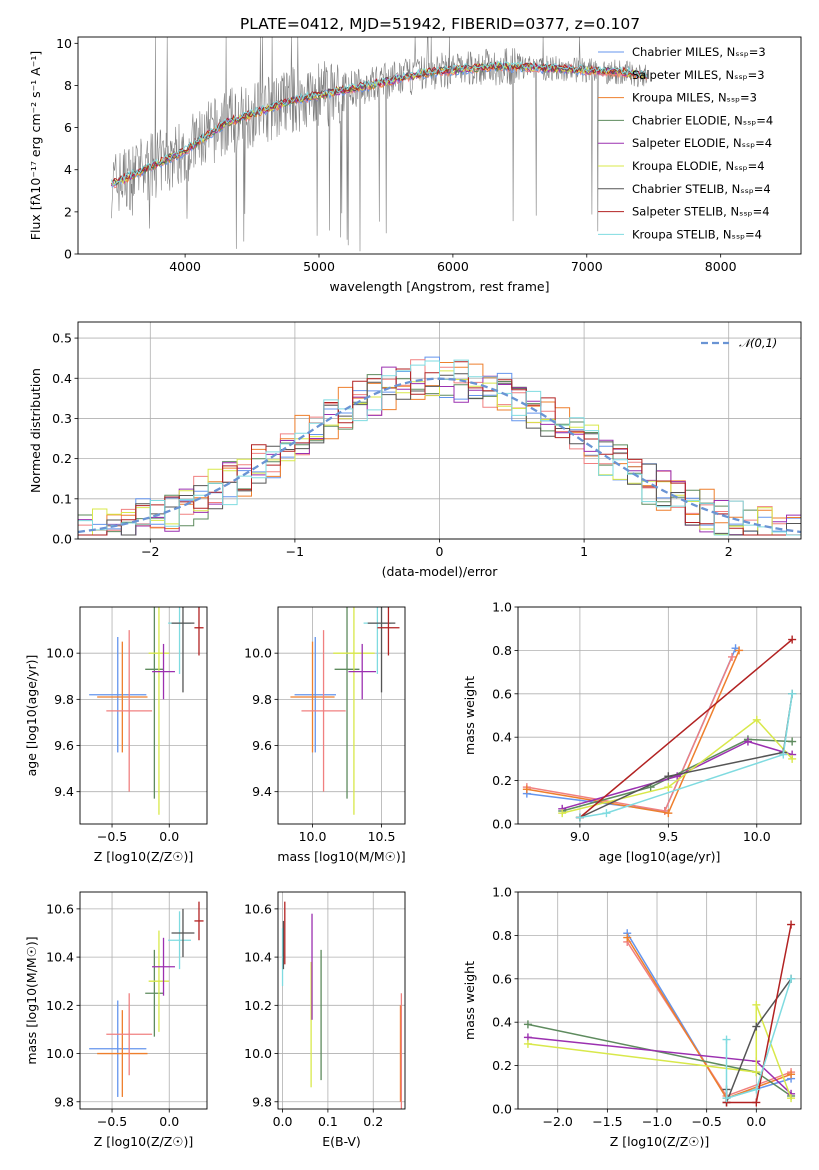 The height and width of the screenshot is (1170, 819). Describe the element at coordinates (62, 418) in the screenshot. I see `y-tick-label: 0.3` at that location.